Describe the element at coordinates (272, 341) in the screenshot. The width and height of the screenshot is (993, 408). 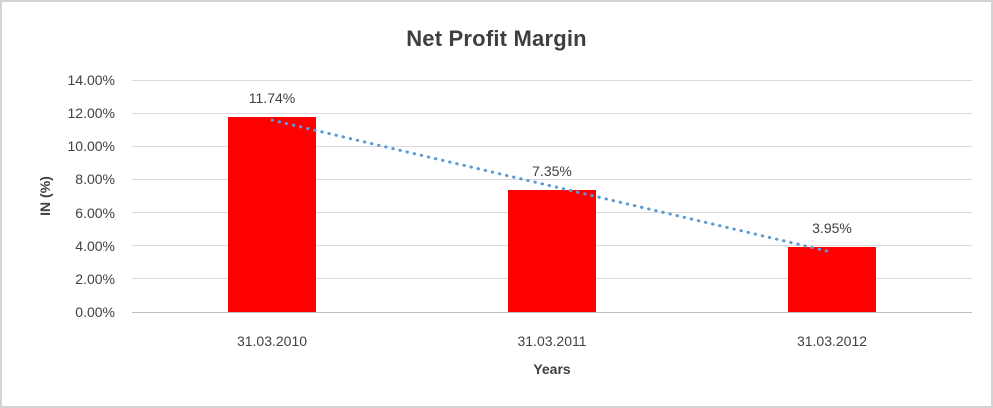
I see `x-axis-tick-label: 31.03.2010` at that location.